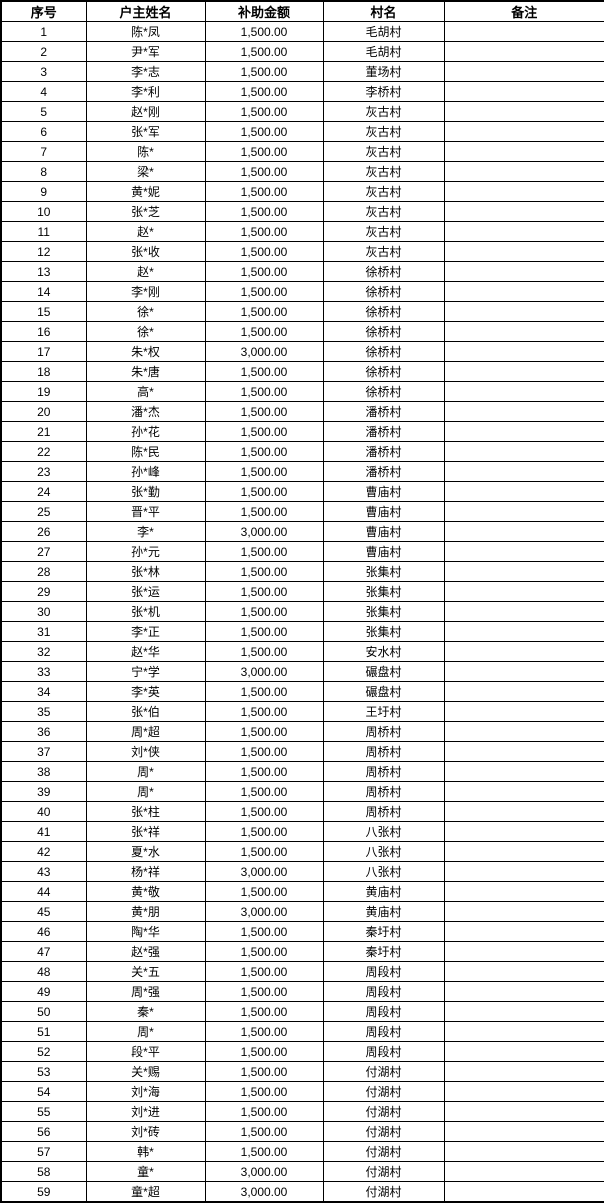 Image resolution: width=604 pixels, height=1203 pixels. Describe the element at coordinates (145, 971) in the screenshot. I see `name-cell: 关*五` at that location.